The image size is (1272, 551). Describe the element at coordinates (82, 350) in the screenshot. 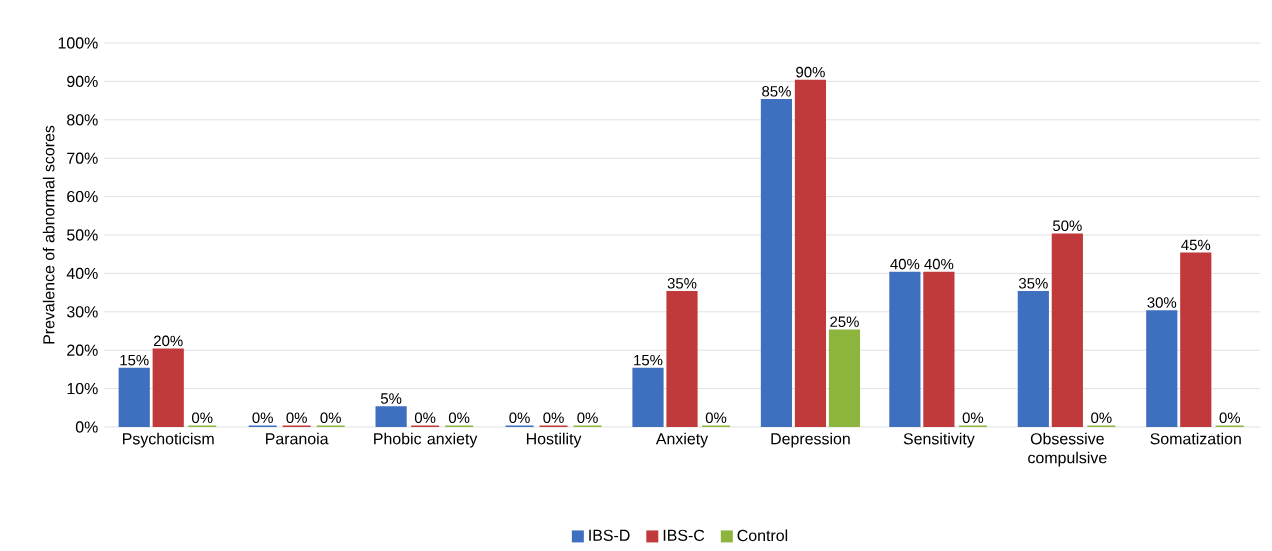

I see `y-tick-label: 20%` at that location.